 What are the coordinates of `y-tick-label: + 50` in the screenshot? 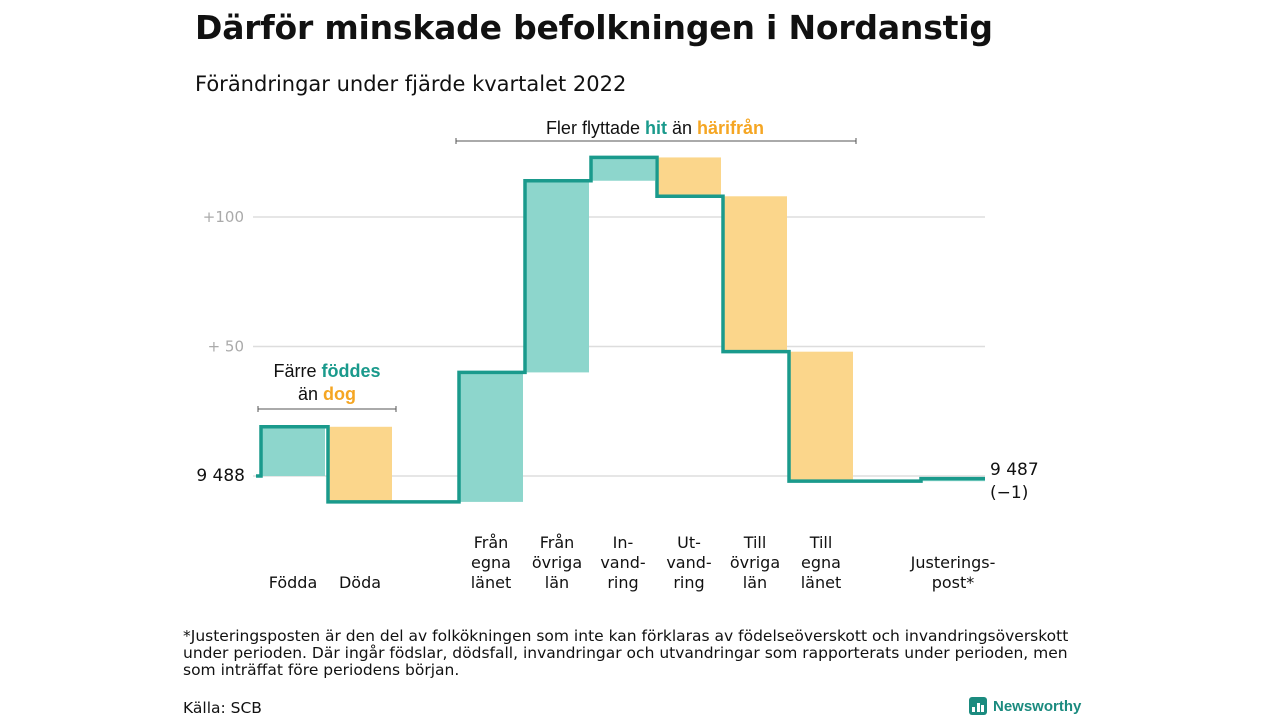 It's located at (226, 347).